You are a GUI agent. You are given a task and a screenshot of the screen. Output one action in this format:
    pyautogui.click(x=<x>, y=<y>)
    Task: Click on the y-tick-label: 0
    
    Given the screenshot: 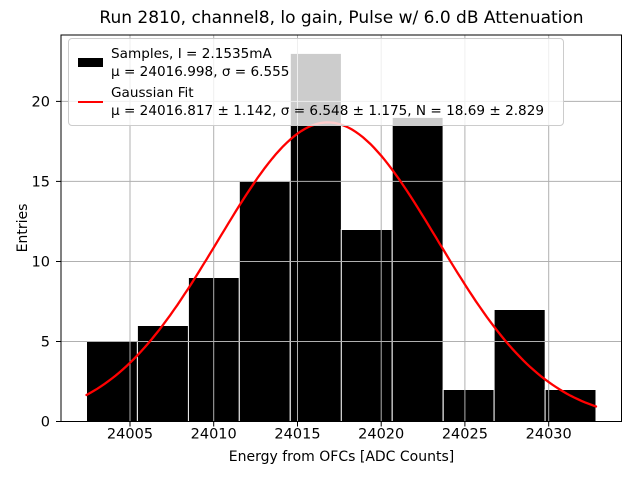 What is the action you would take?
    pyautogui.click(x=45, y=423)
    